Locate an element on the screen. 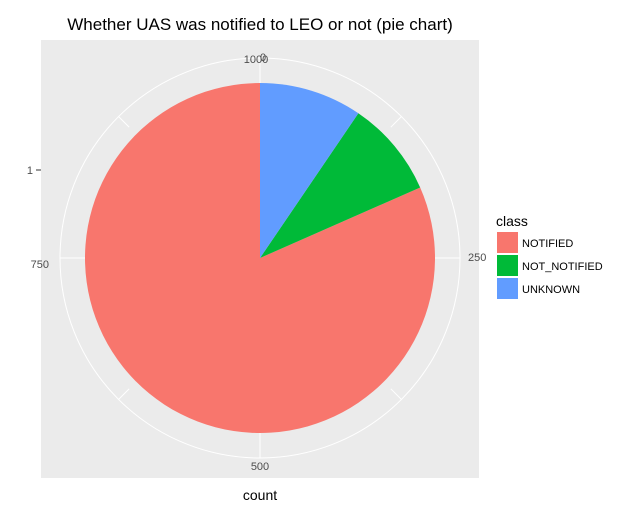  theta-tick-label: 500 is located at coordinates (260, 467).